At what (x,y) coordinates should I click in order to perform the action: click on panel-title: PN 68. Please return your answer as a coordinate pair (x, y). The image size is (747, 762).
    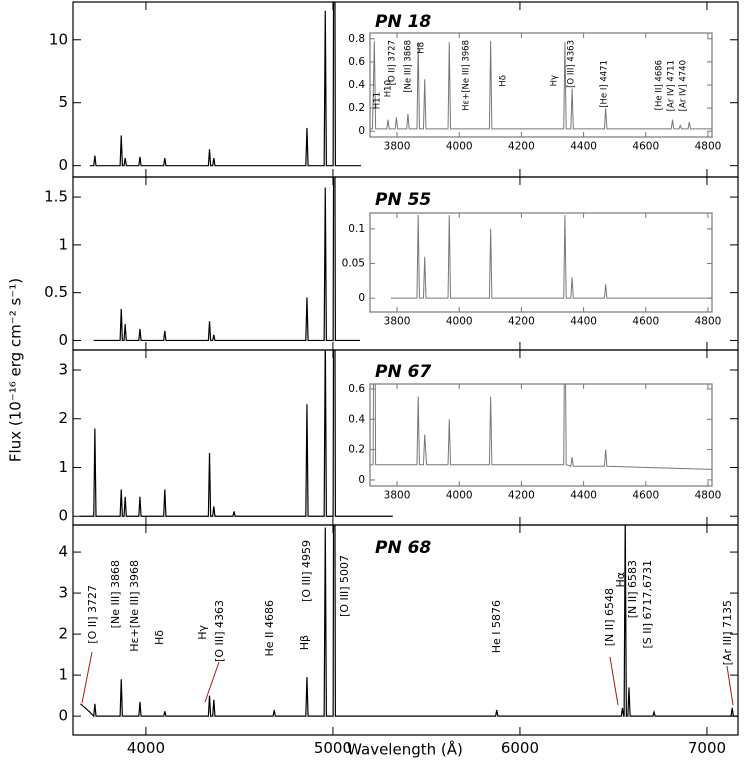
    Looking at the image, I should click on (403, 548).